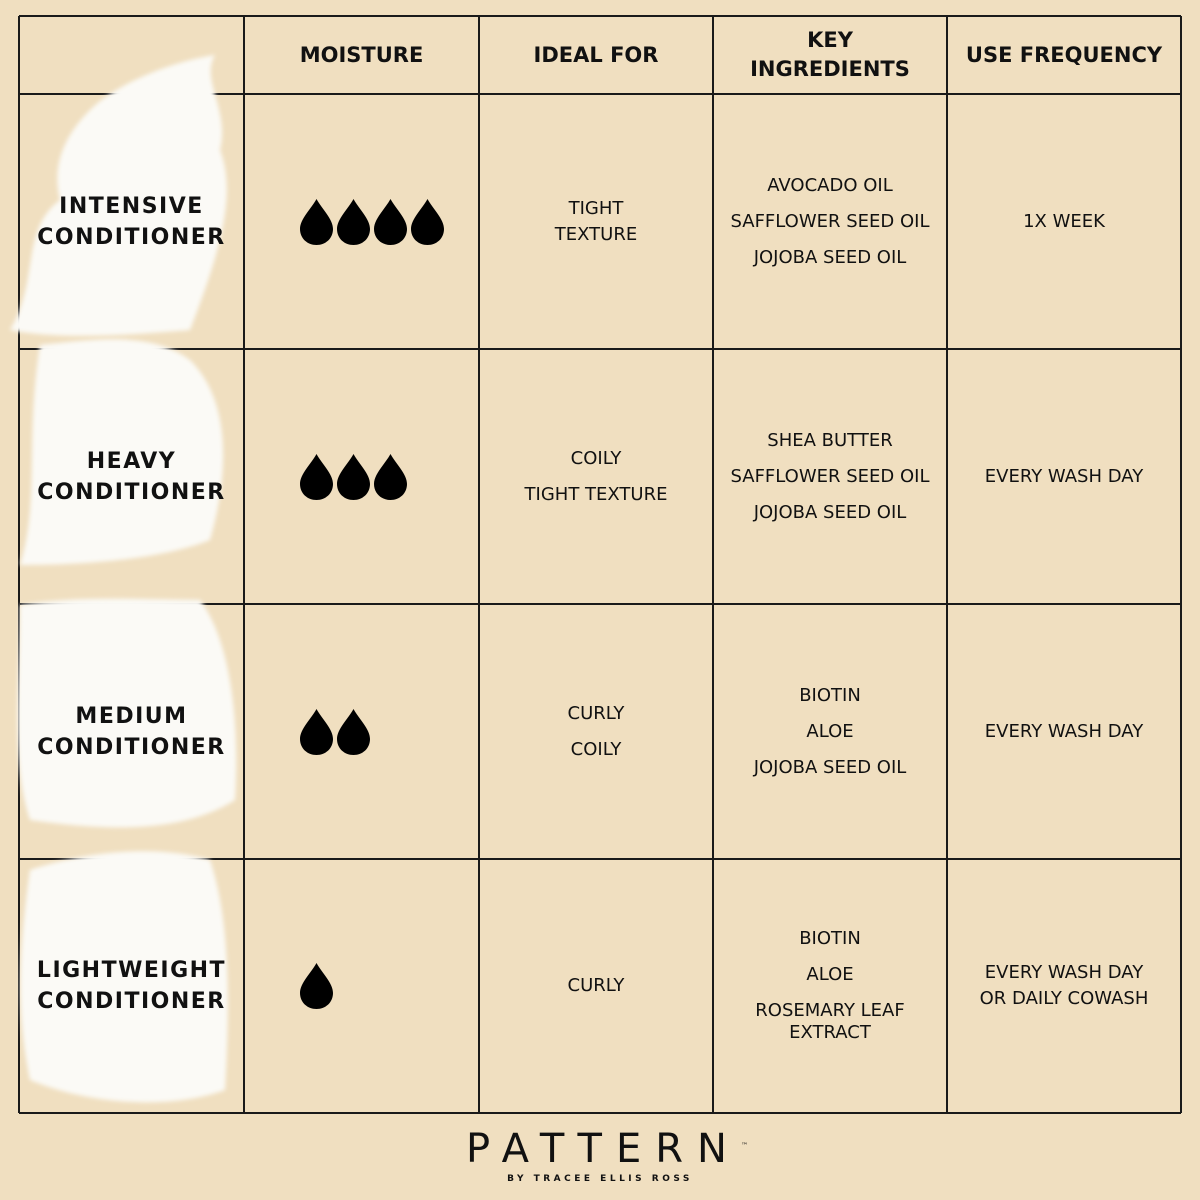 This screenshot has height=1200, width=1200. What do you see at coordinates (131, 206) in the screenshot?
I see `product-name-line: INTENSIVE` at bounding box center [131, 206].